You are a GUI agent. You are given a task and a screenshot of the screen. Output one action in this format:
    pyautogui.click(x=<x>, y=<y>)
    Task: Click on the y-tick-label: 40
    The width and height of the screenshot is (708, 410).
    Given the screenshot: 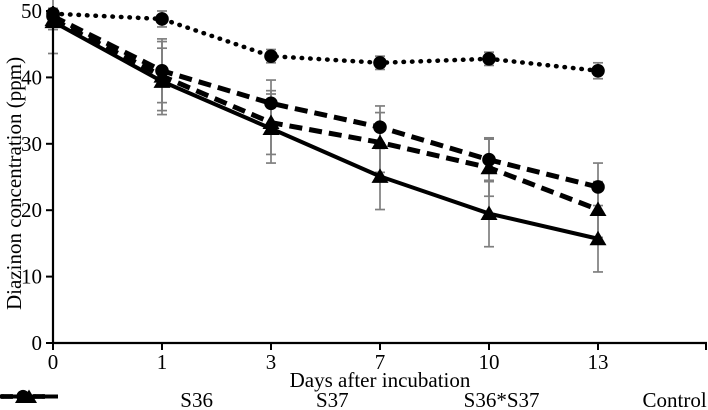 What is the action you would take?
    pyautogui.click(x=31, y=77)
    